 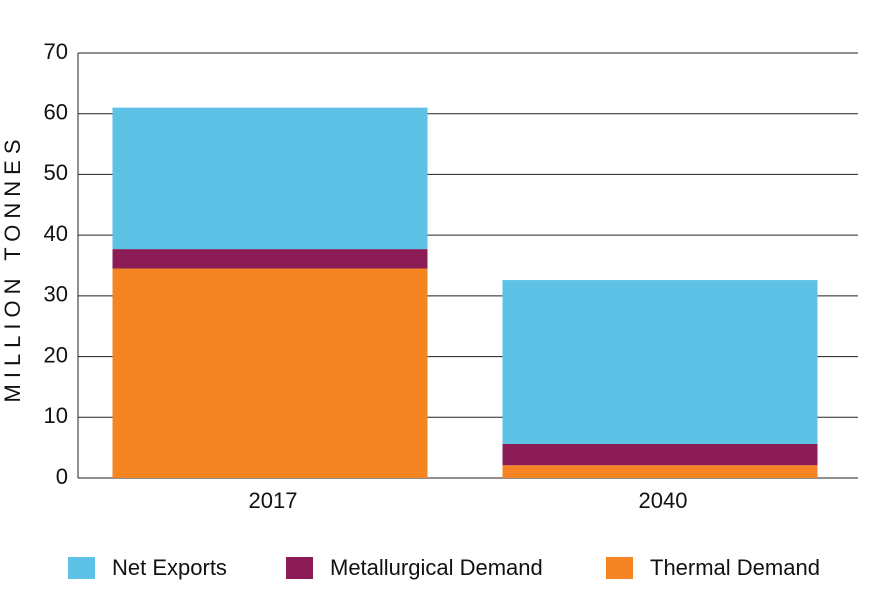 I want to click on legend-label: Thermal Demand, so click(x=735, y=567).